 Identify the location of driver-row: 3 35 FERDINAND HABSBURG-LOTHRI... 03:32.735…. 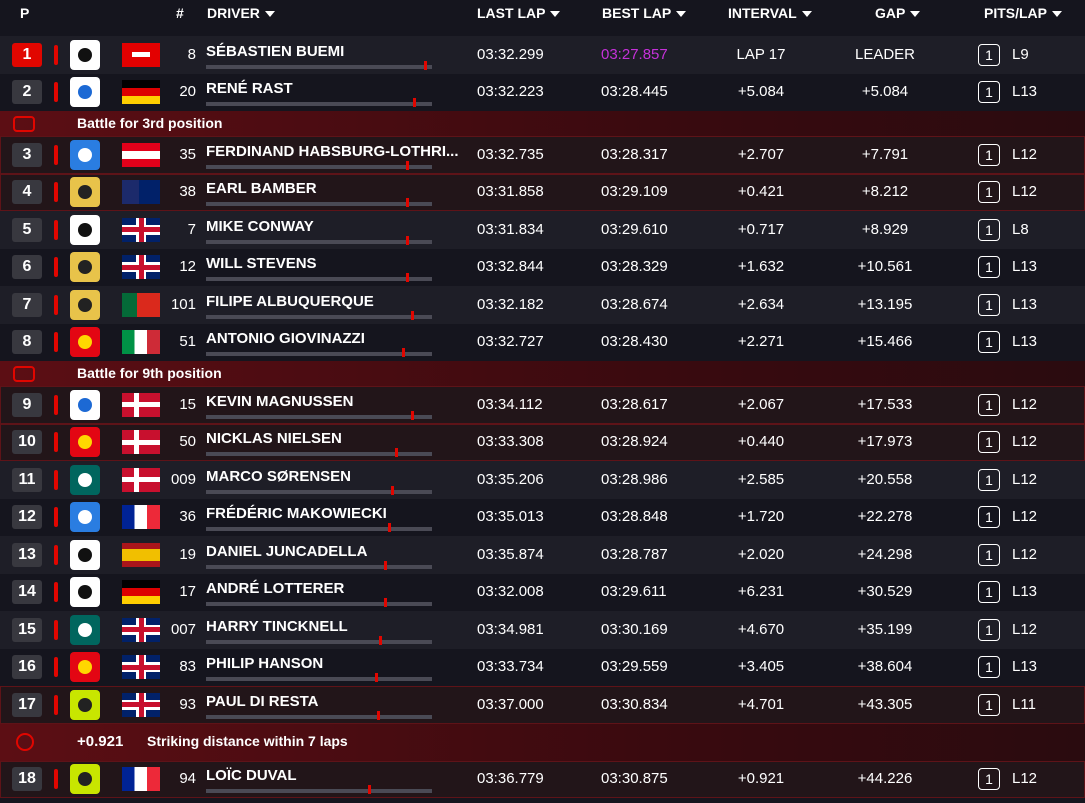
(542, 155).